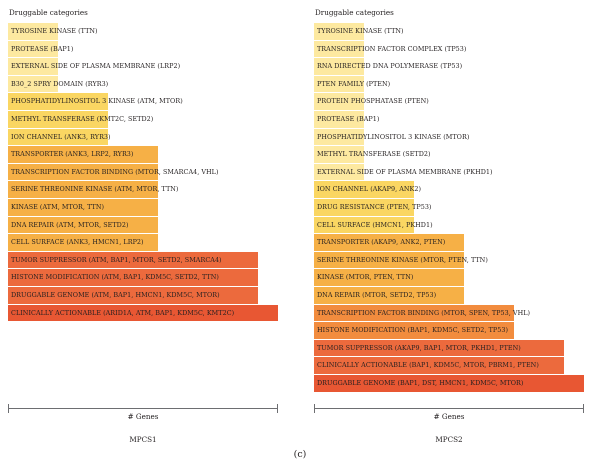 The image size is (600, 468). What do you see at coordinates (377, 295) in the screenshot?
I see `bar-label: DNA REPAIR (MTOR, SETD2, TP53)` at bounding box center [377, 295].